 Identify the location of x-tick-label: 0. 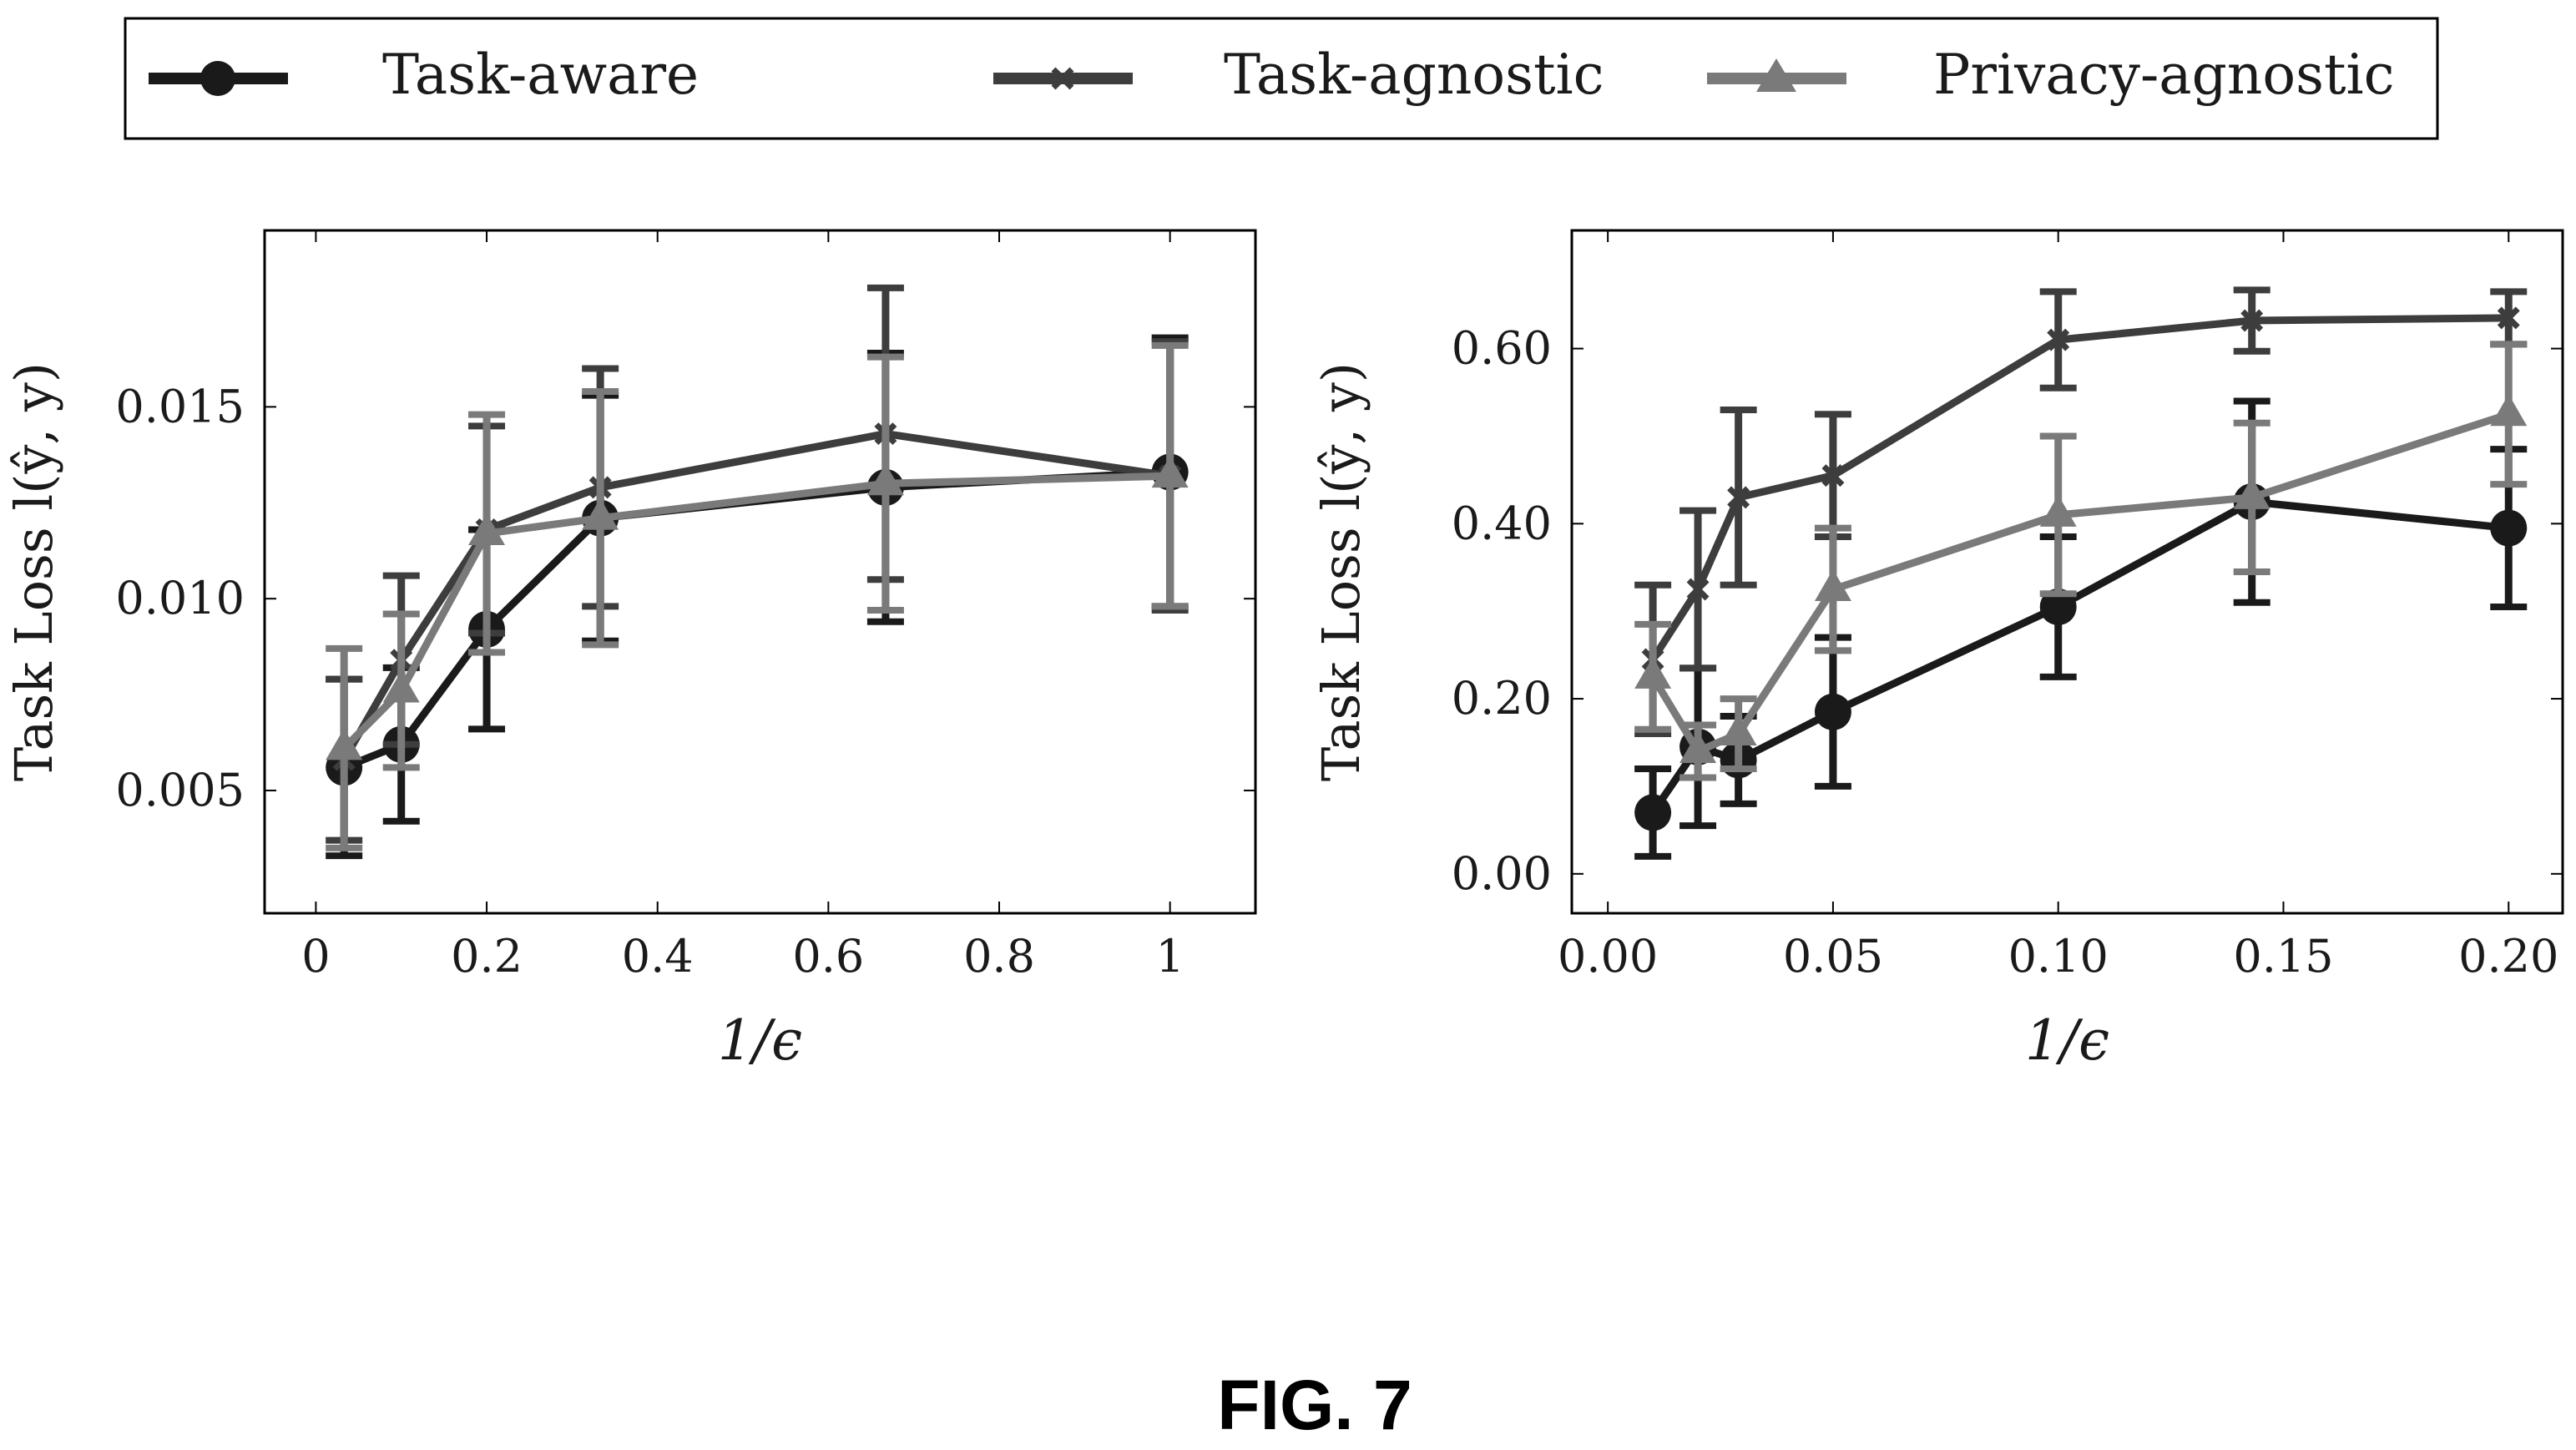
(315, 957).